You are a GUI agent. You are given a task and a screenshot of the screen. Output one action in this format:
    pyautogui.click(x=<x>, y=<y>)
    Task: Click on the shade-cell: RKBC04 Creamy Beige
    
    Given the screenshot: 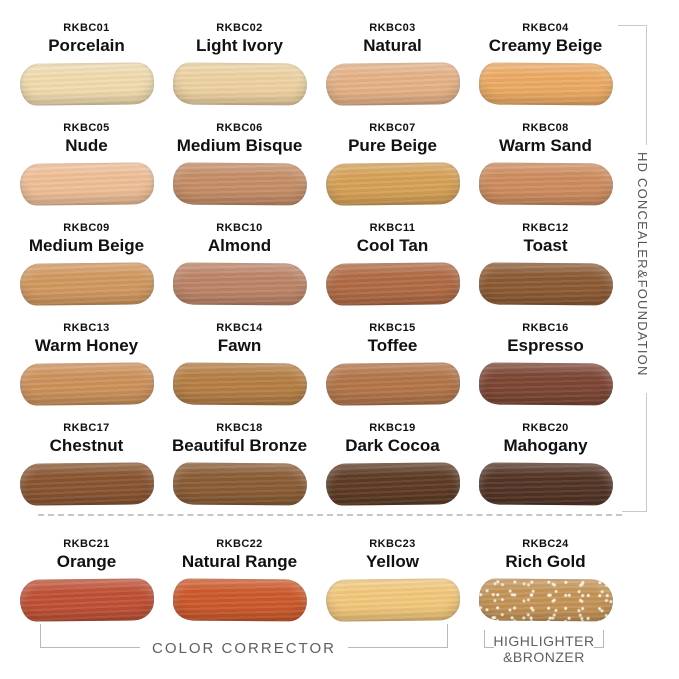 What is the action you would take?
    pyautogui.click(x=545, y=62)
    